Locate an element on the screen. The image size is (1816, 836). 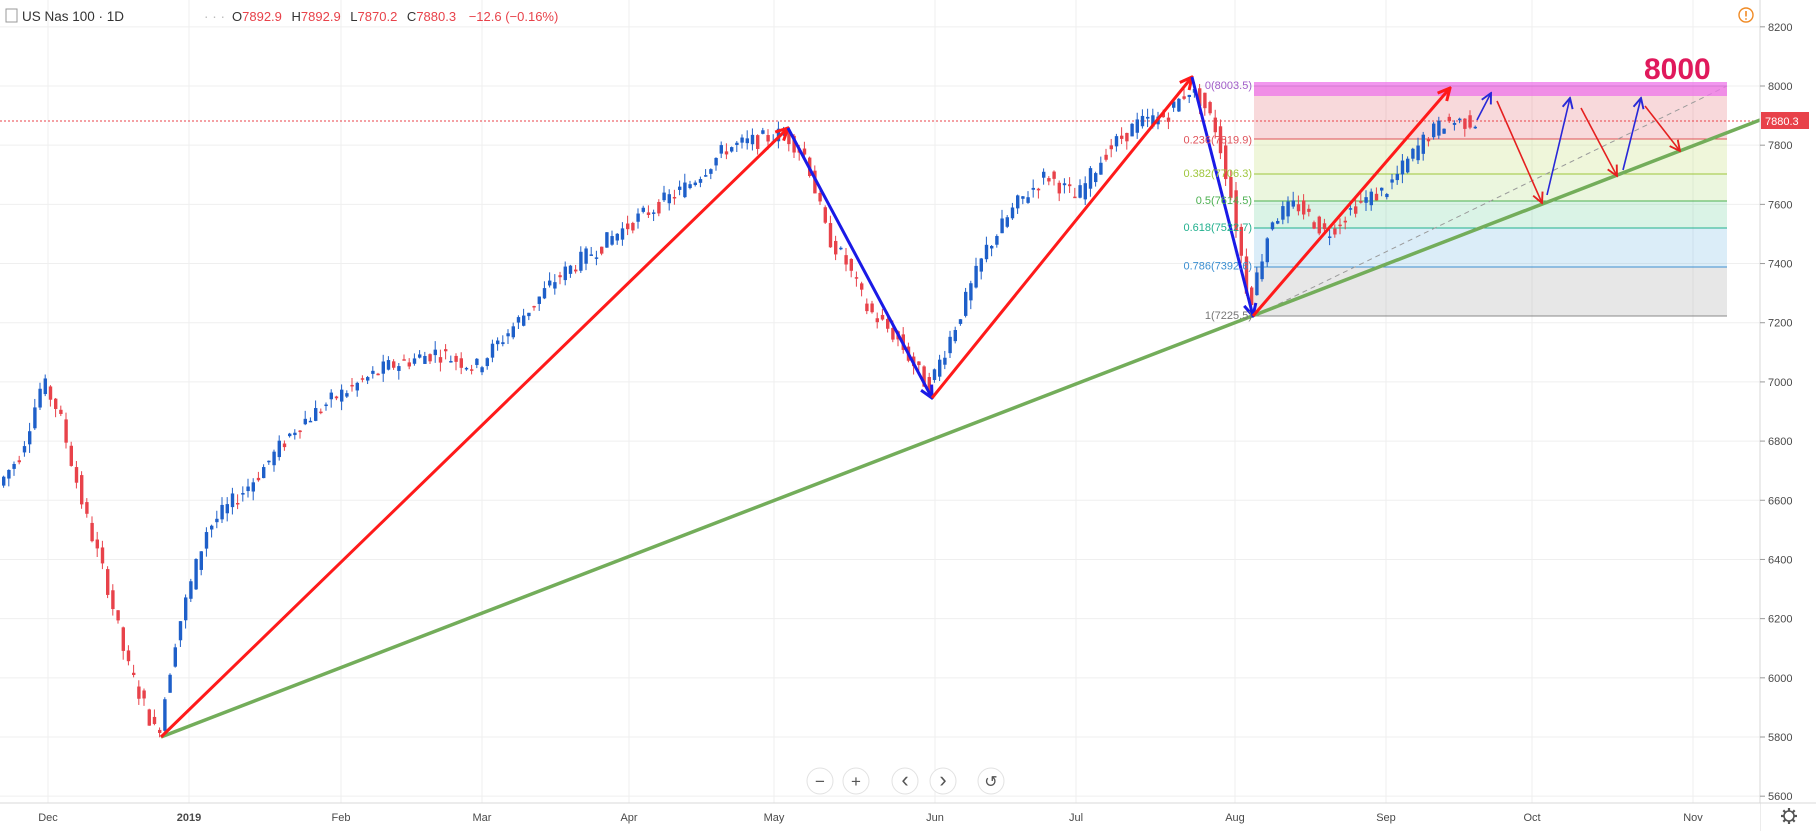
x-tick-label: Nov is located at coordinates (1693, 818).